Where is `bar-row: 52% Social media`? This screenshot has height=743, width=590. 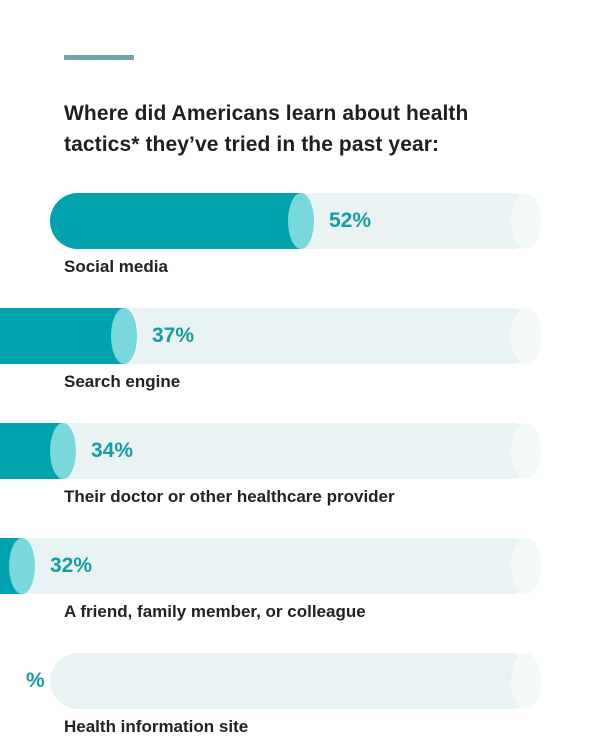 bar-row: 52% Social media is located at coordinates (295, 238).